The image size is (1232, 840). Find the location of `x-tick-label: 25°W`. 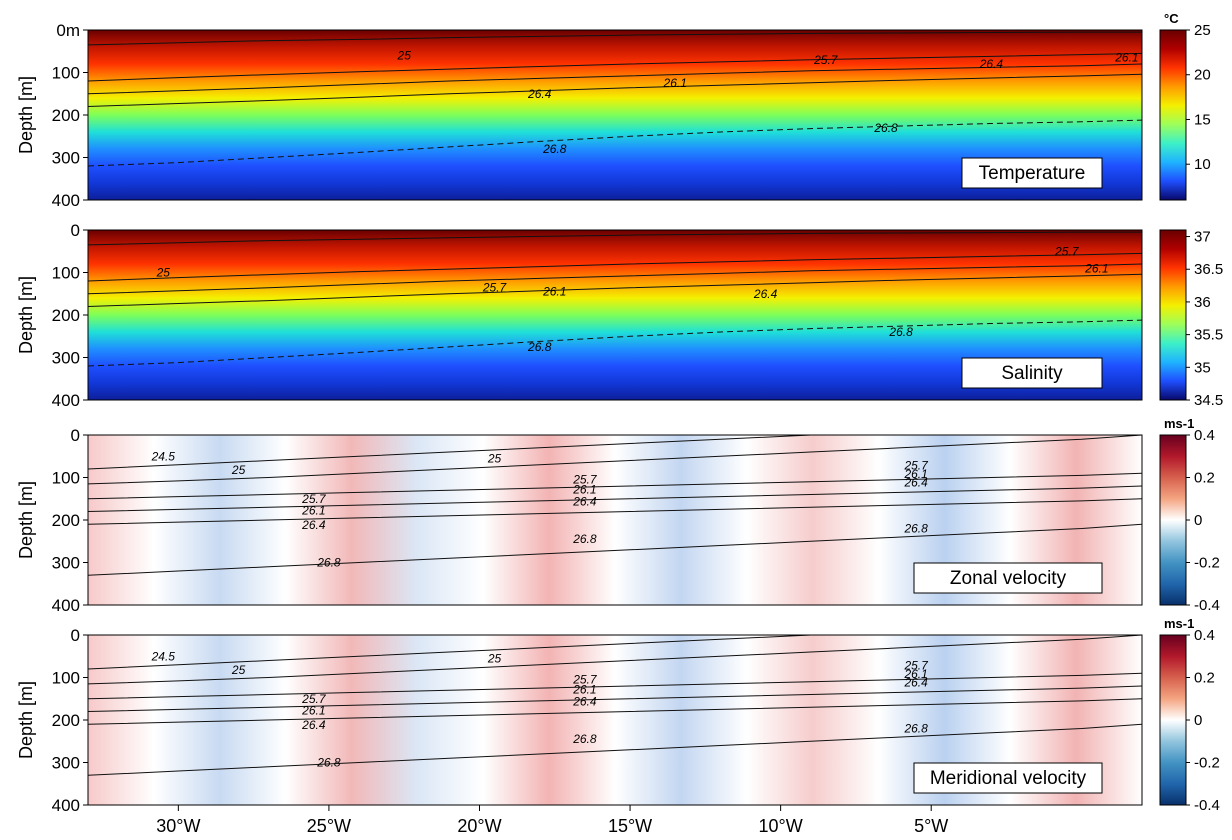

x-tick-label: 25°W is located at coordinates (329, 826).